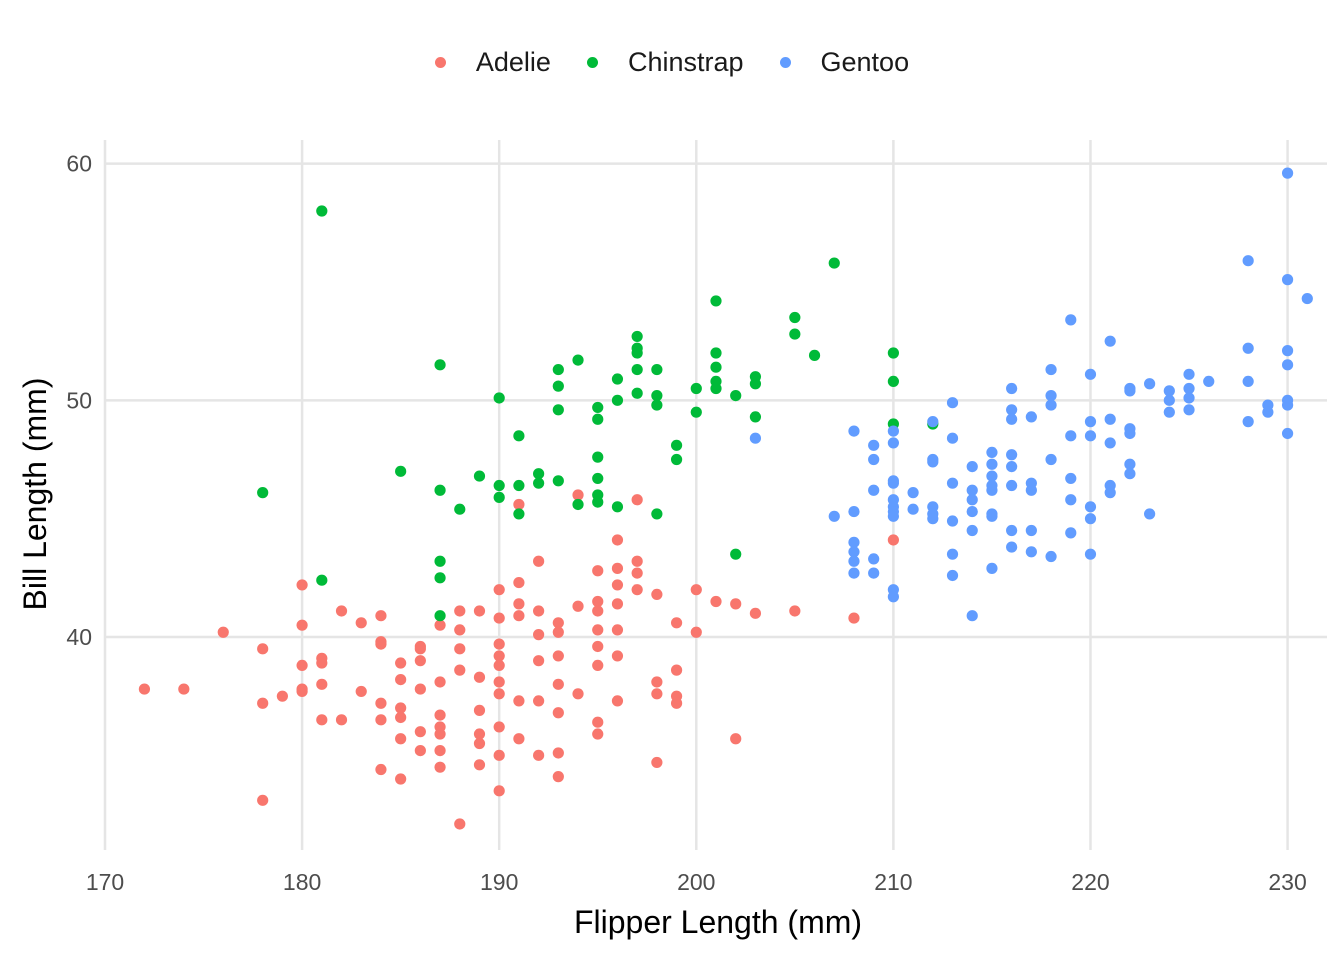 The image size is (1344, 960). What do you see at coordinates (1287, 882) in the screenshot?
I see `x-tick-label: 230` at bounding box center [1287, 882].